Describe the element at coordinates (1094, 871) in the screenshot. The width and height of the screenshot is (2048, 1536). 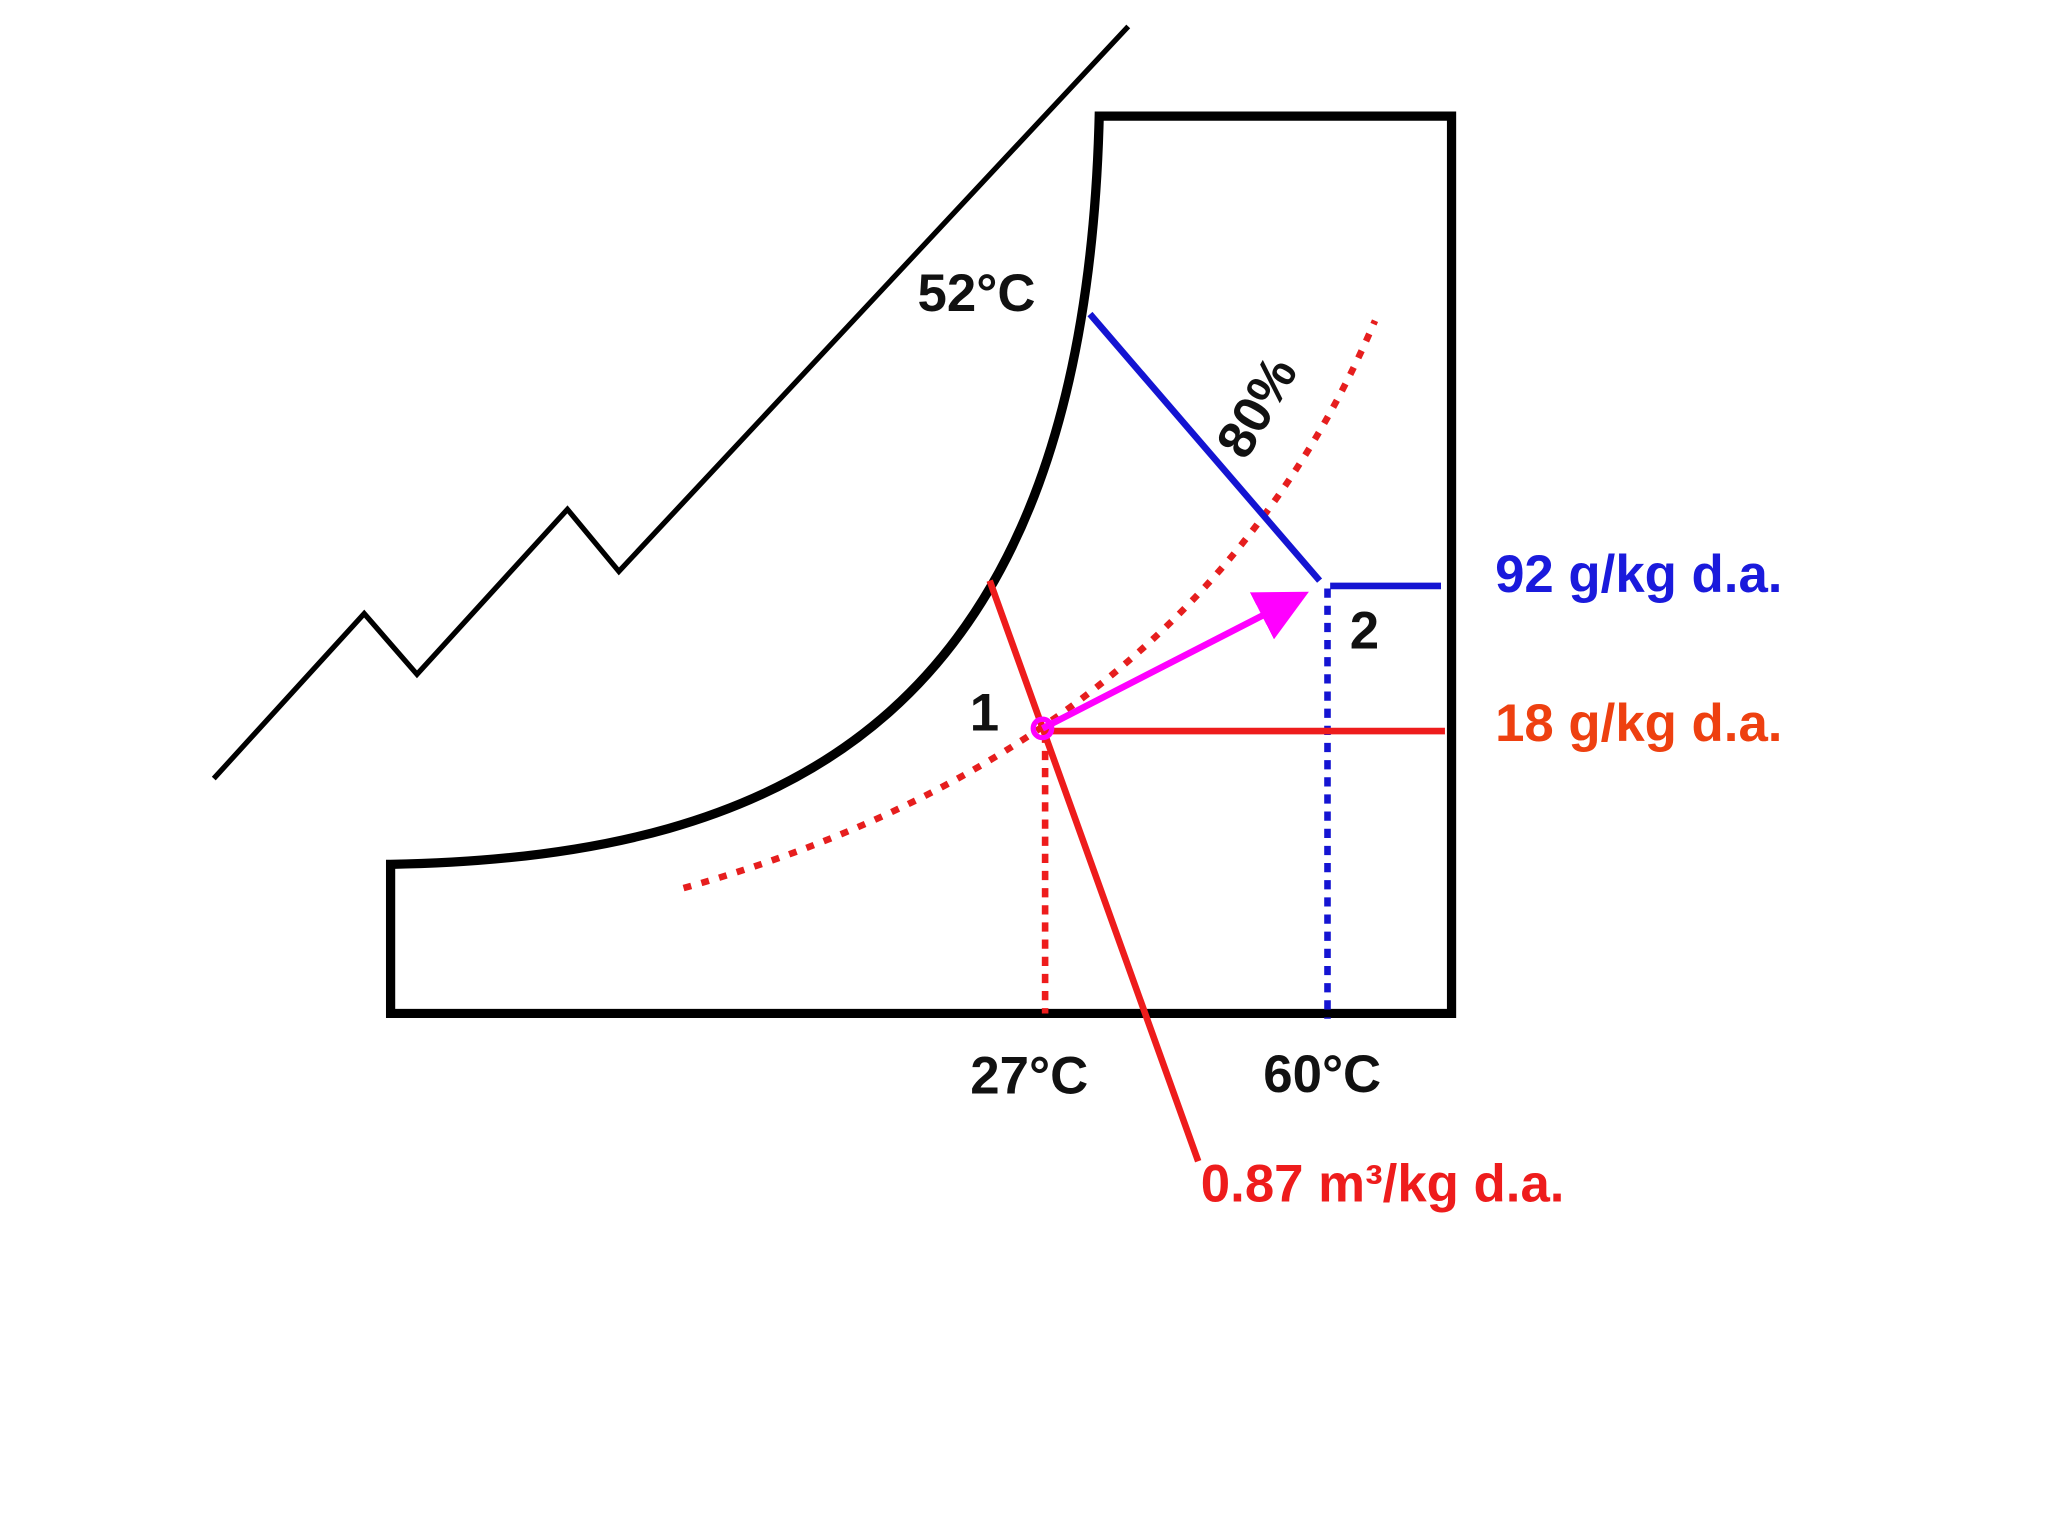
I see `specific-volume-line` at that location.